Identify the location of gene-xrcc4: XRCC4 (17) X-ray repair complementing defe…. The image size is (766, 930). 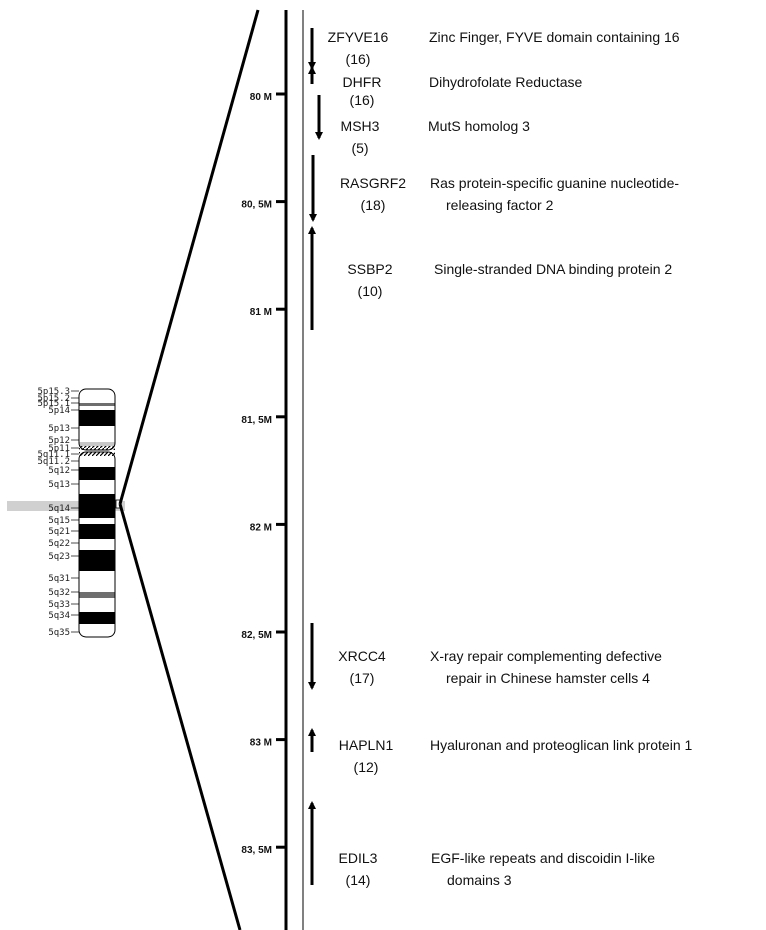
(485, 656).